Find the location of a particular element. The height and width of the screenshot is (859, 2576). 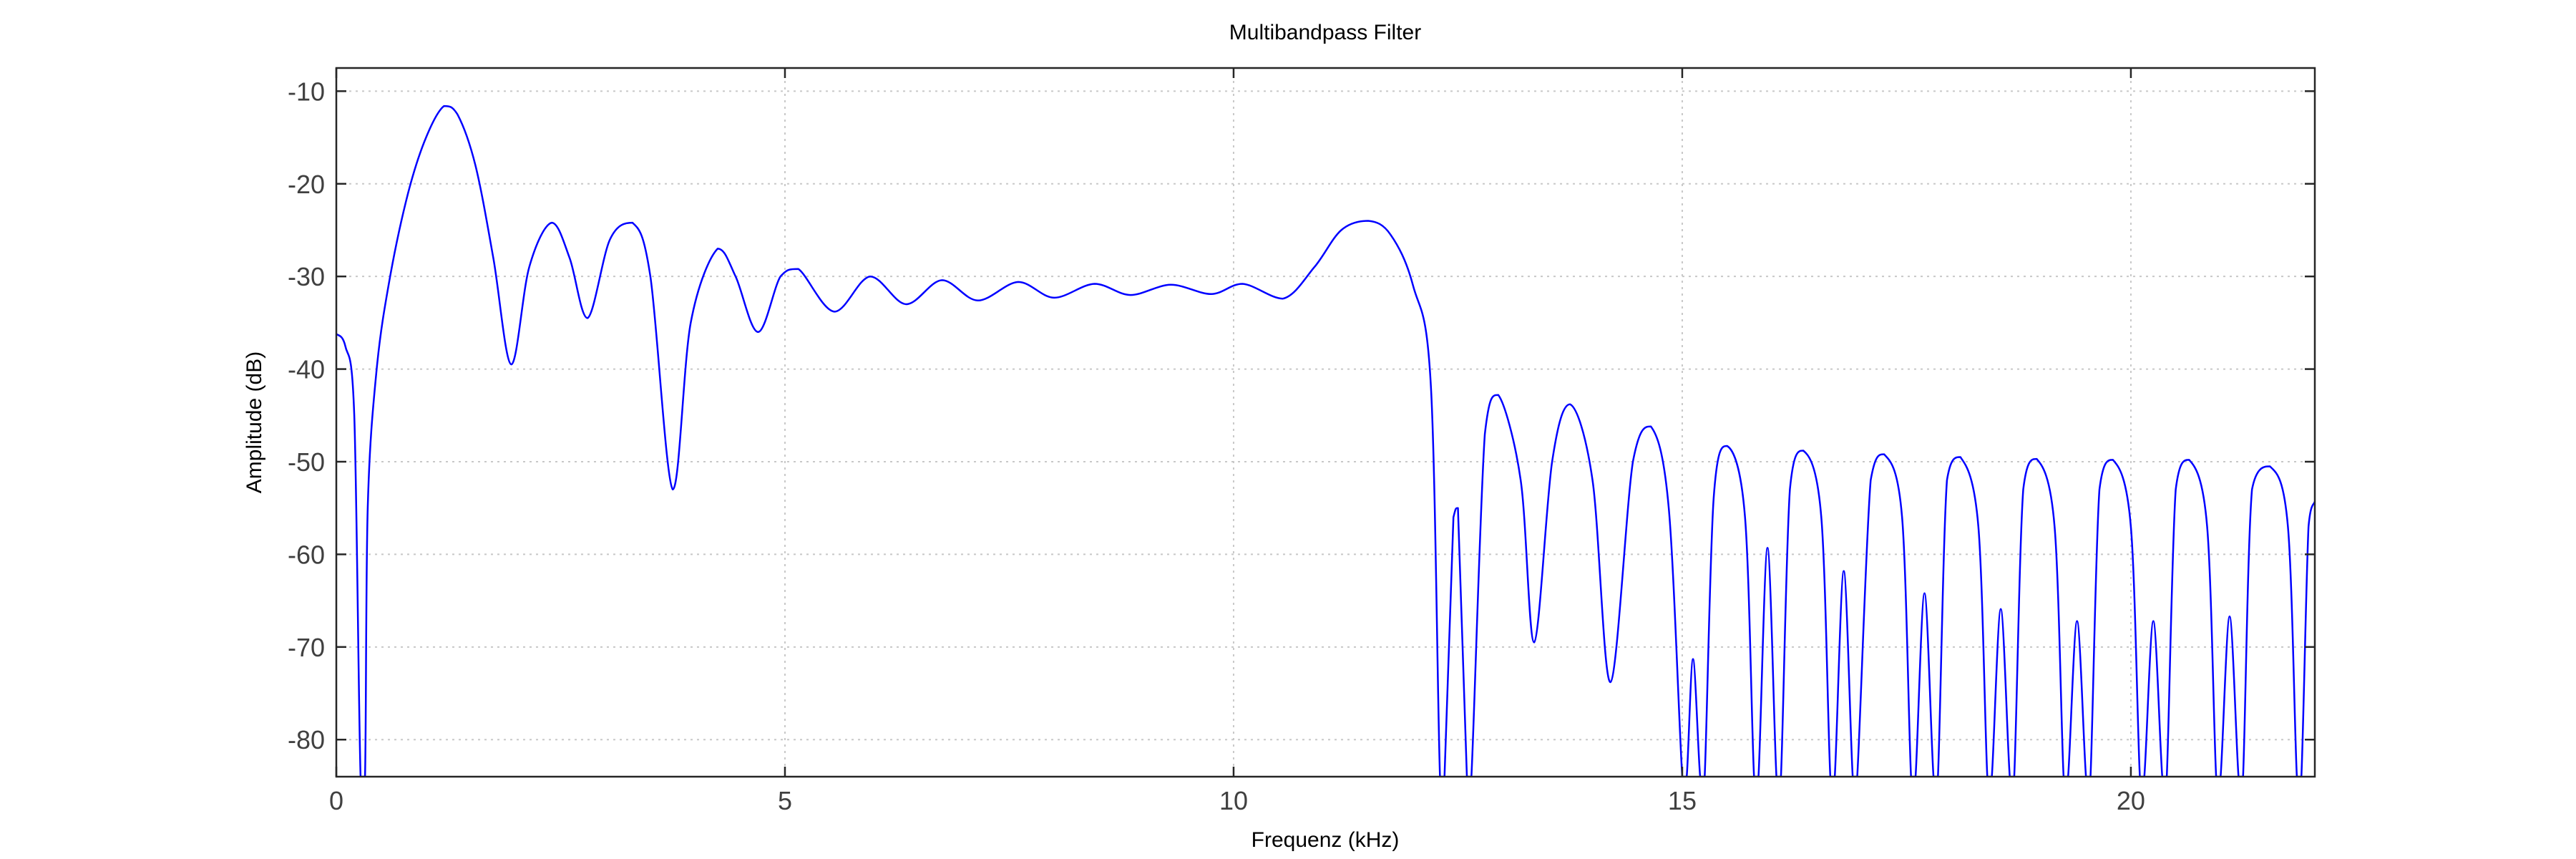

y-tick-label: -60 is located at coordinates (306, 554).